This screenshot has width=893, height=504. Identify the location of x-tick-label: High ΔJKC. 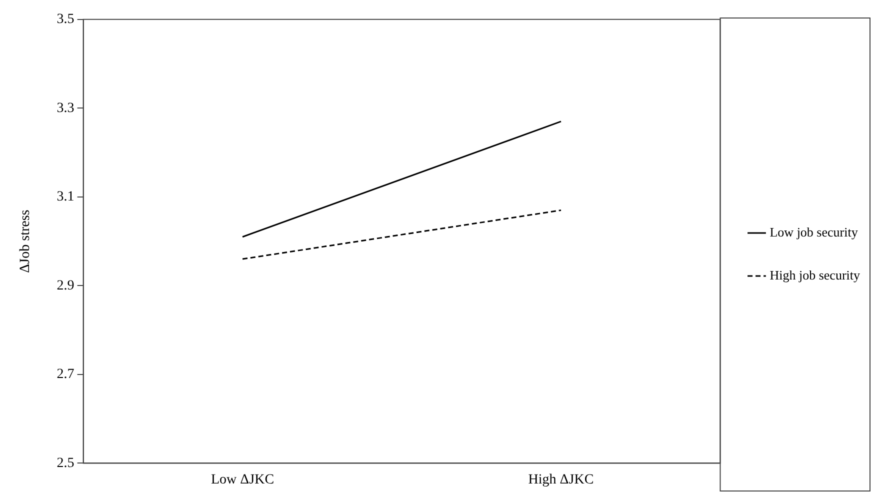
(561, 480).